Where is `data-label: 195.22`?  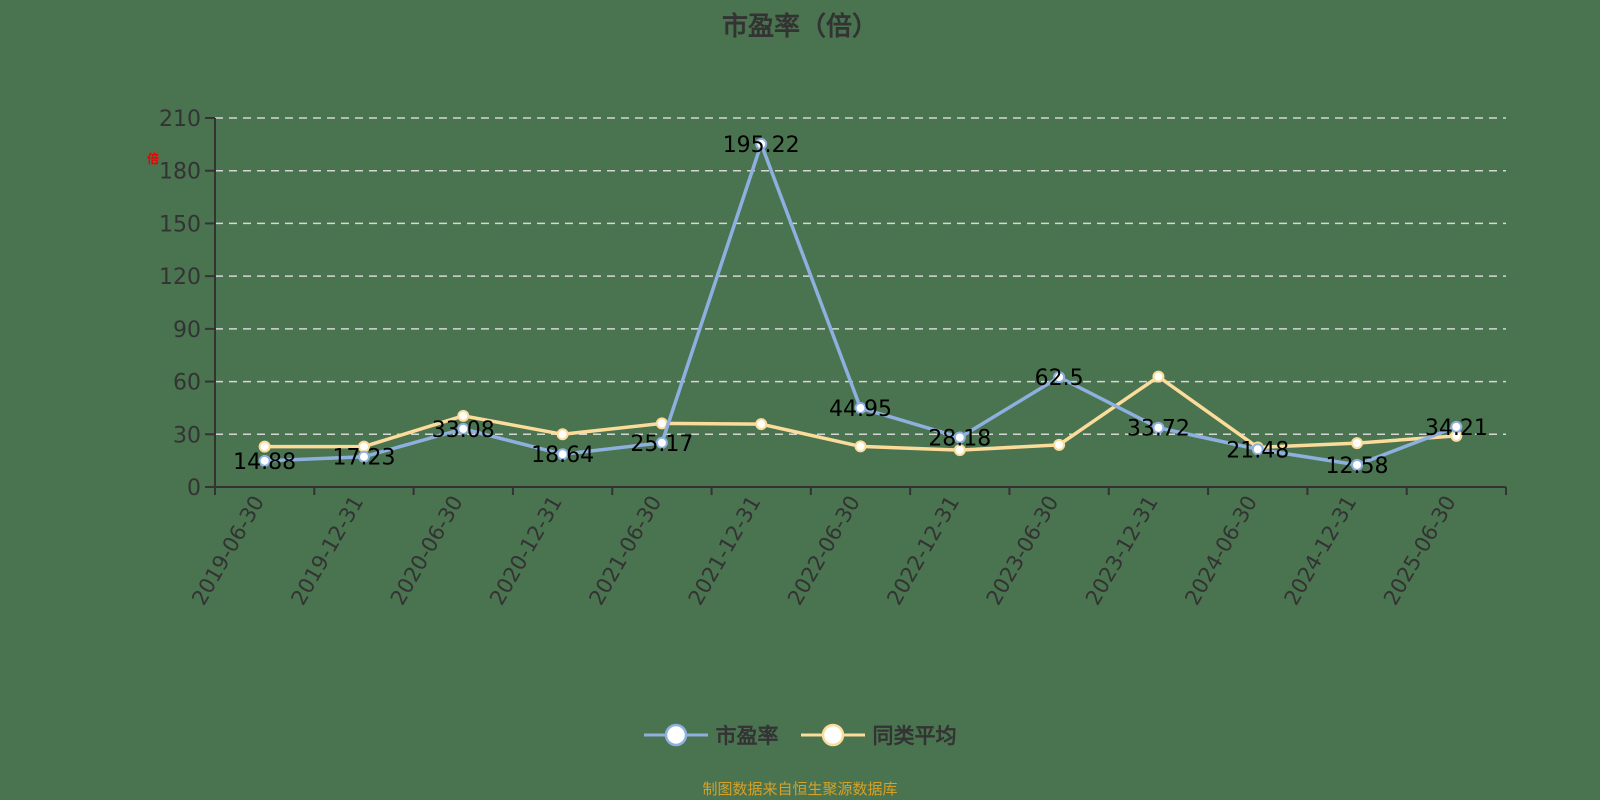 data-label: 195.22 is located at coordinates (761, 145).